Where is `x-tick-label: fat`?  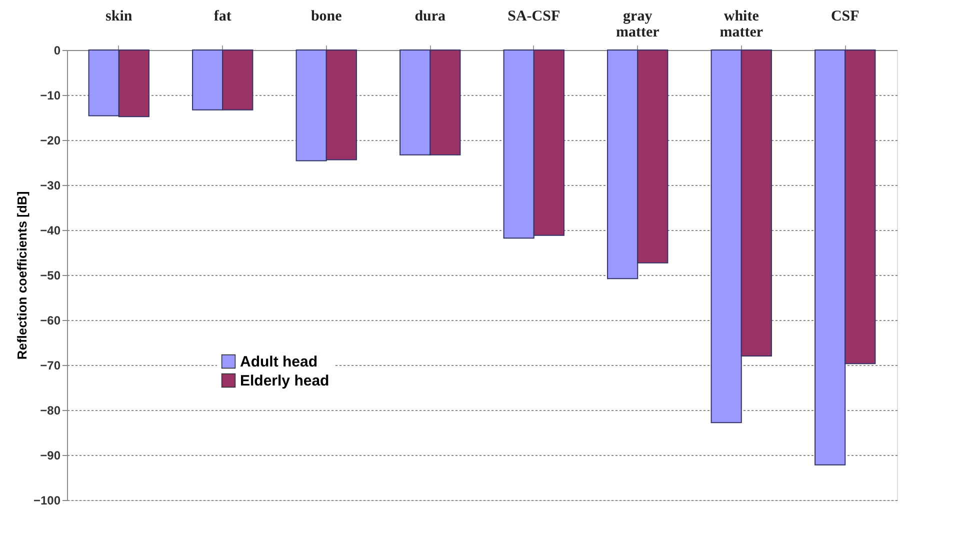
x-tick-label: fat is located at coordinates (223, 16).